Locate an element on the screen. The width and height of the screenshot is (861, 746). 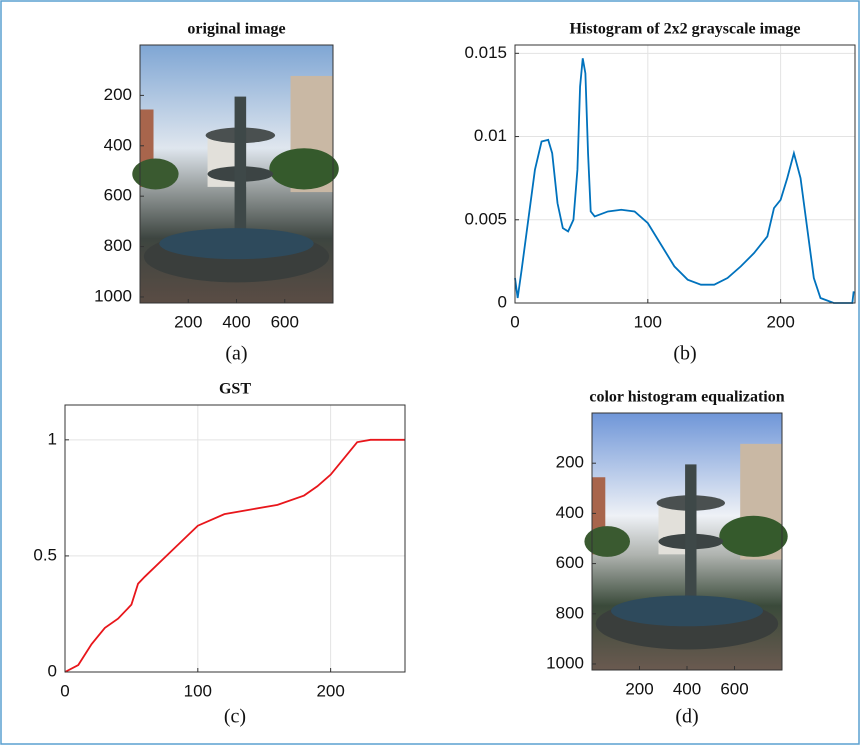
chart-title: Histogram of 2x2 grayscale image is located at coordinates (684, 29).